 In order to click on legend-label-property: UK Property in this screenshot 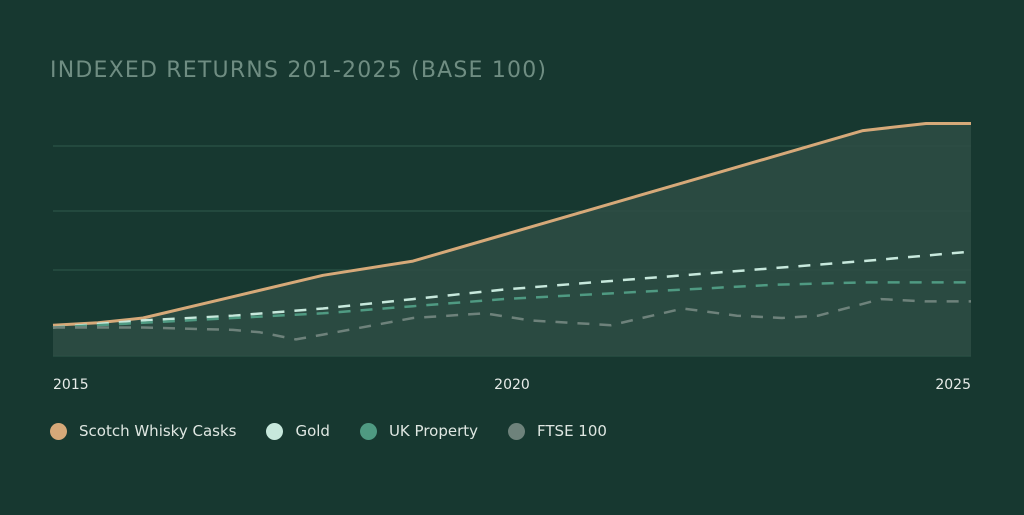, I will do `click(433, 431)`.